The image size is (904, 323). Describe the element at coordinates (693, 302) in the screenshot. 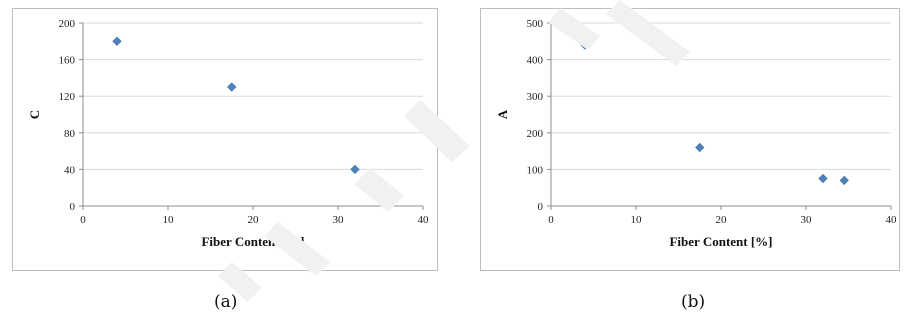

I see `caption-b: (b)` at that location.